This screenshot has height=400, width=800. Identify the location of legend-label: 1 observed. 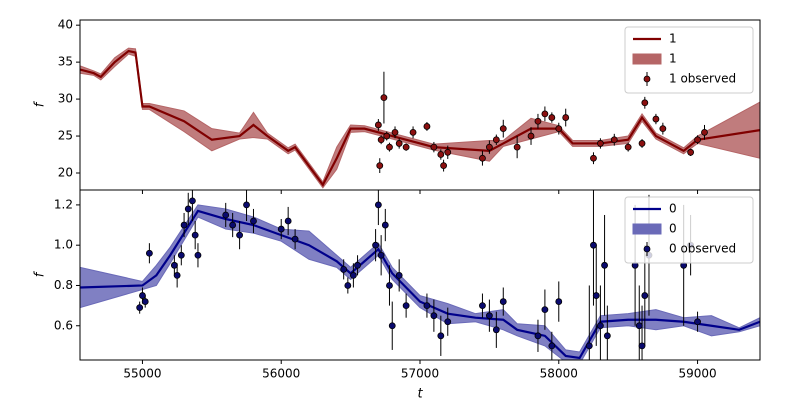
(702, 79).